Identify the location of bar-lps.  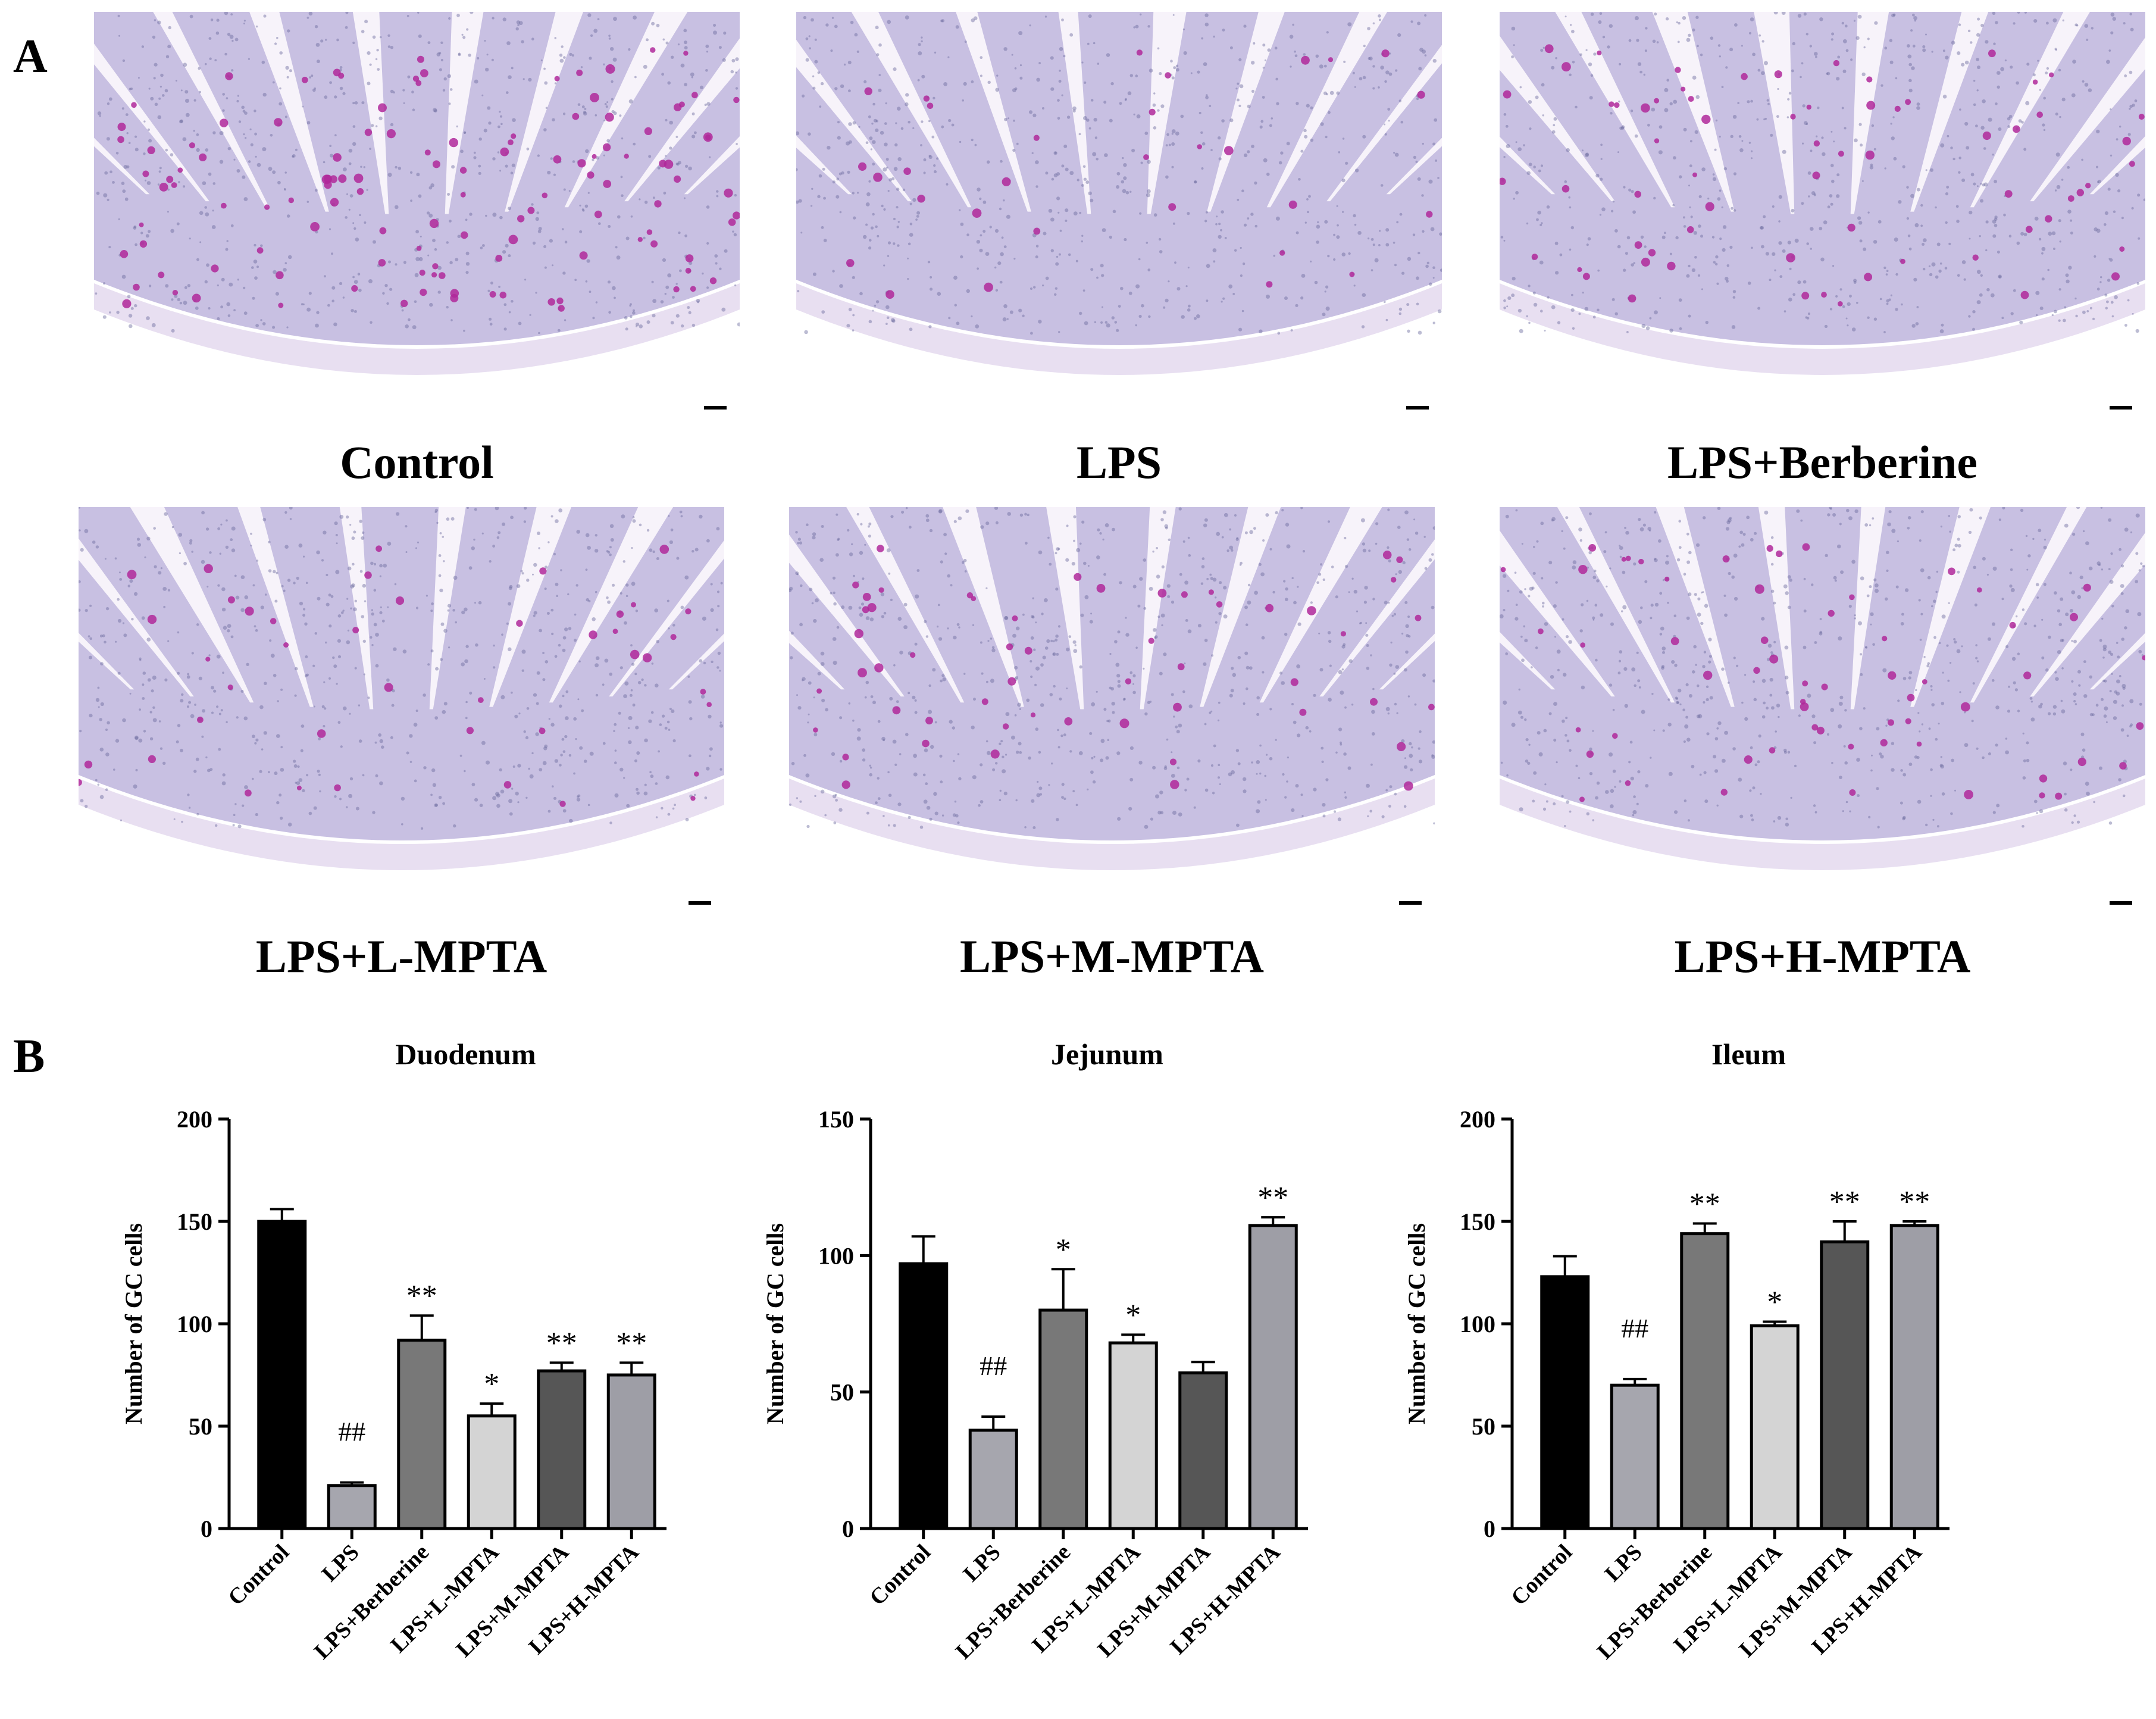
(1635, 1456).